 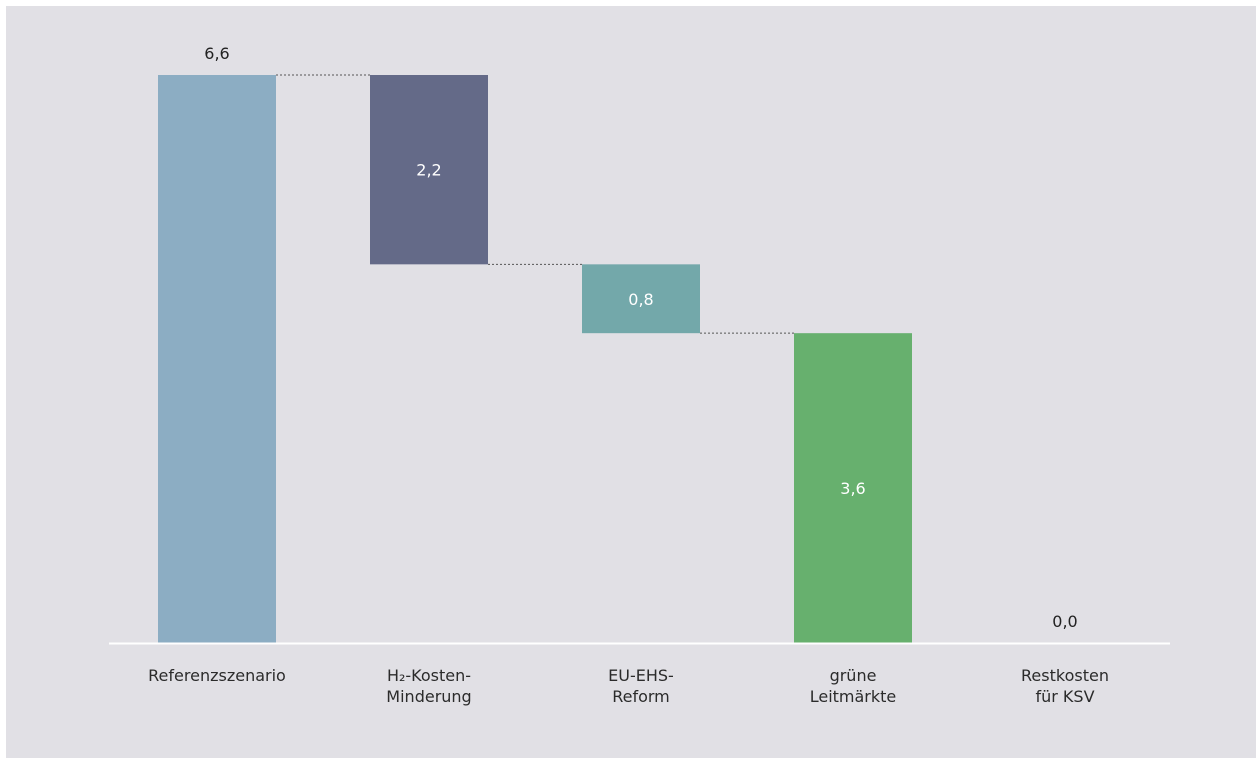 What do you see at coordinates (1064, 621) in the screenshot?
I see `value-label-5: 0,0` at bounding box center [1064, 621].